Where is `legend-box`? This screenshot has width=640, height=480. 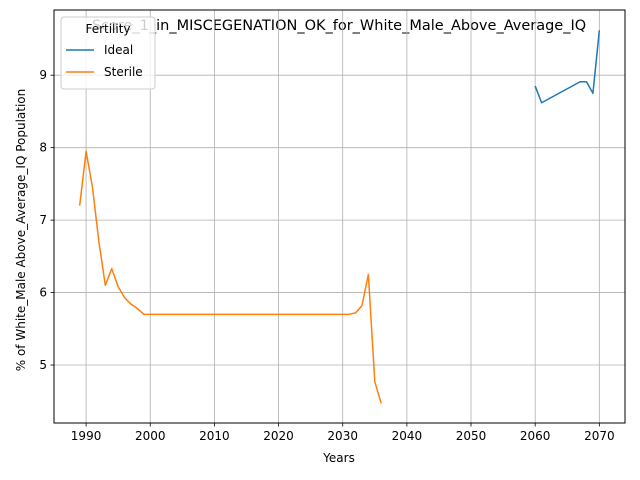 legend-box is located at coordinates (108, 53).